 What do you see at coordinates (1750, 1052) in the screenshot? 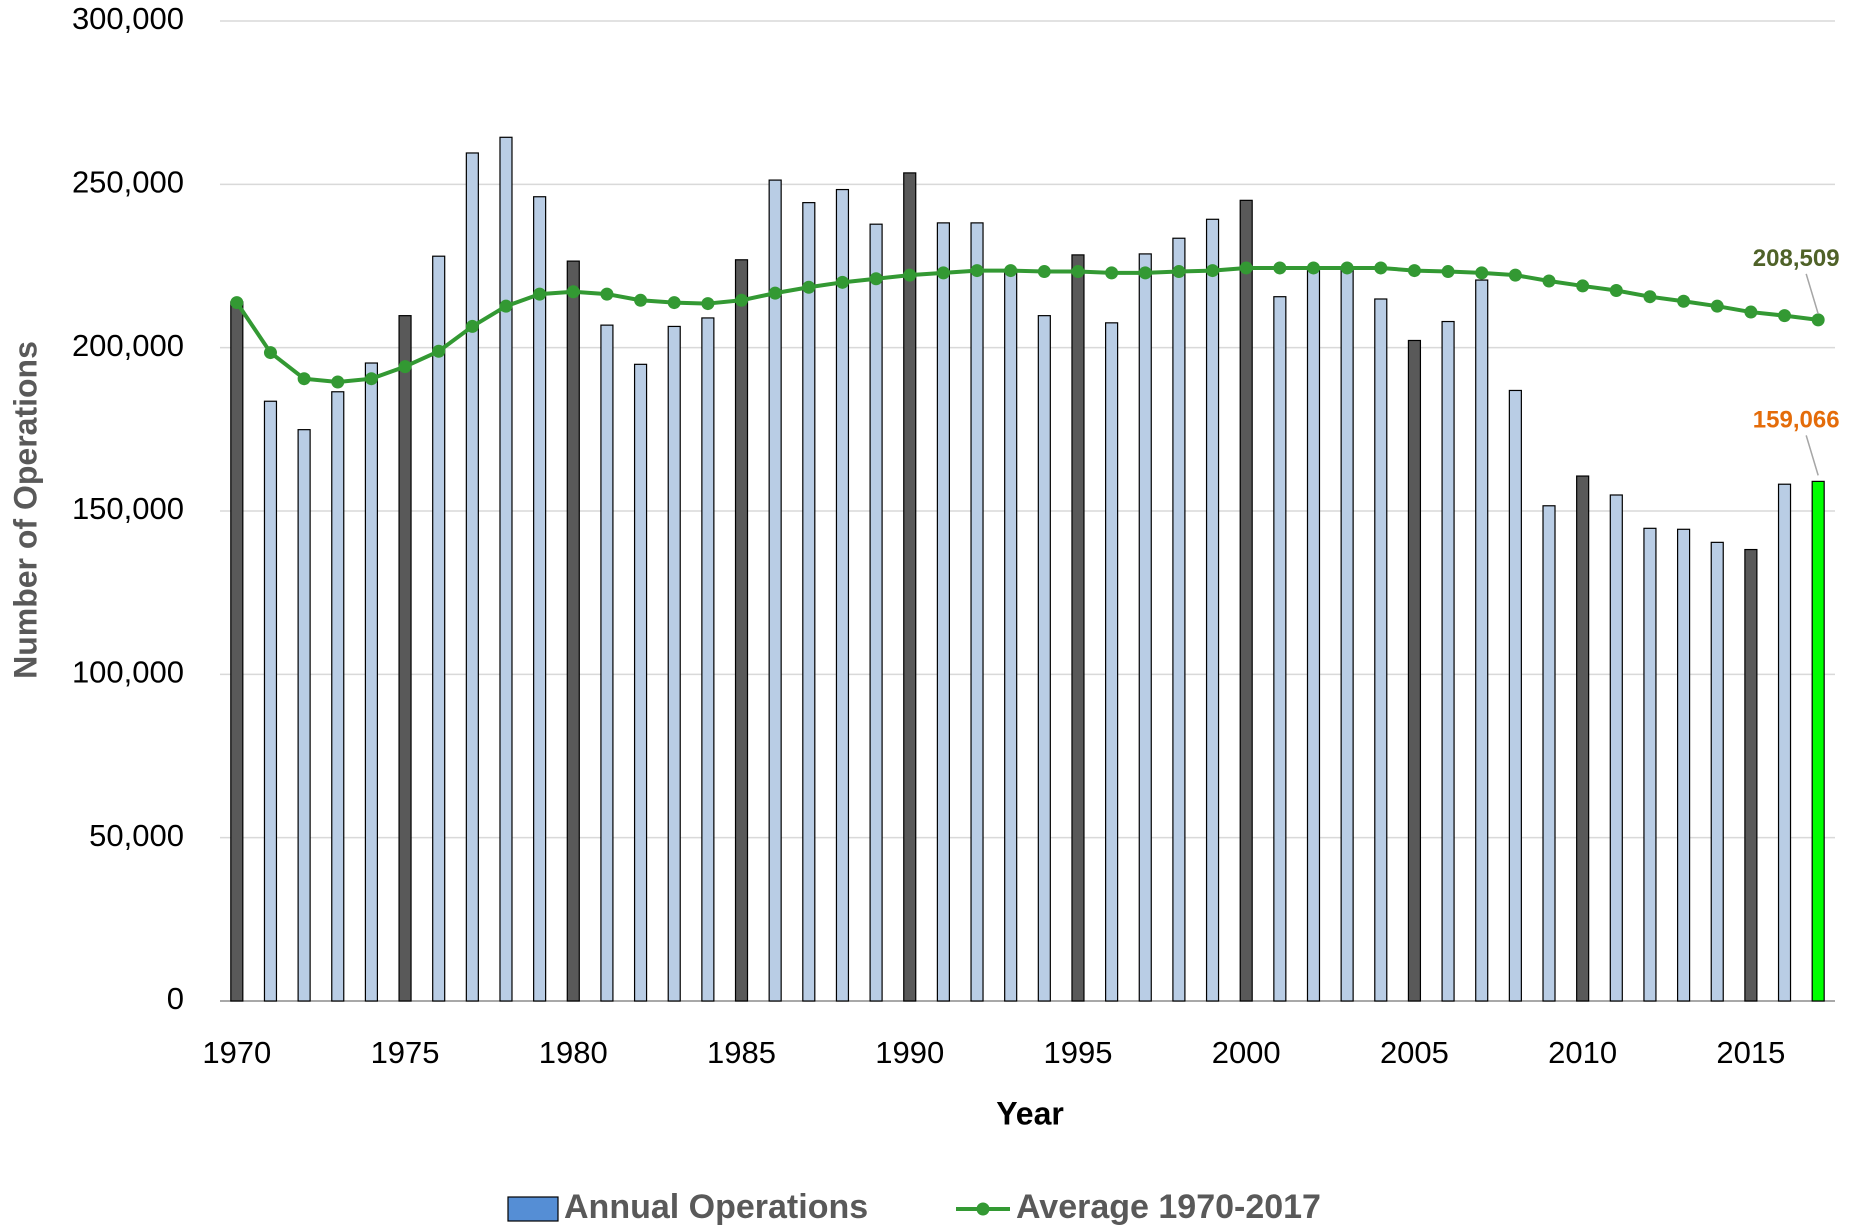
I see `x-tick-label: 2015` at bounding box center [1750, 1052].